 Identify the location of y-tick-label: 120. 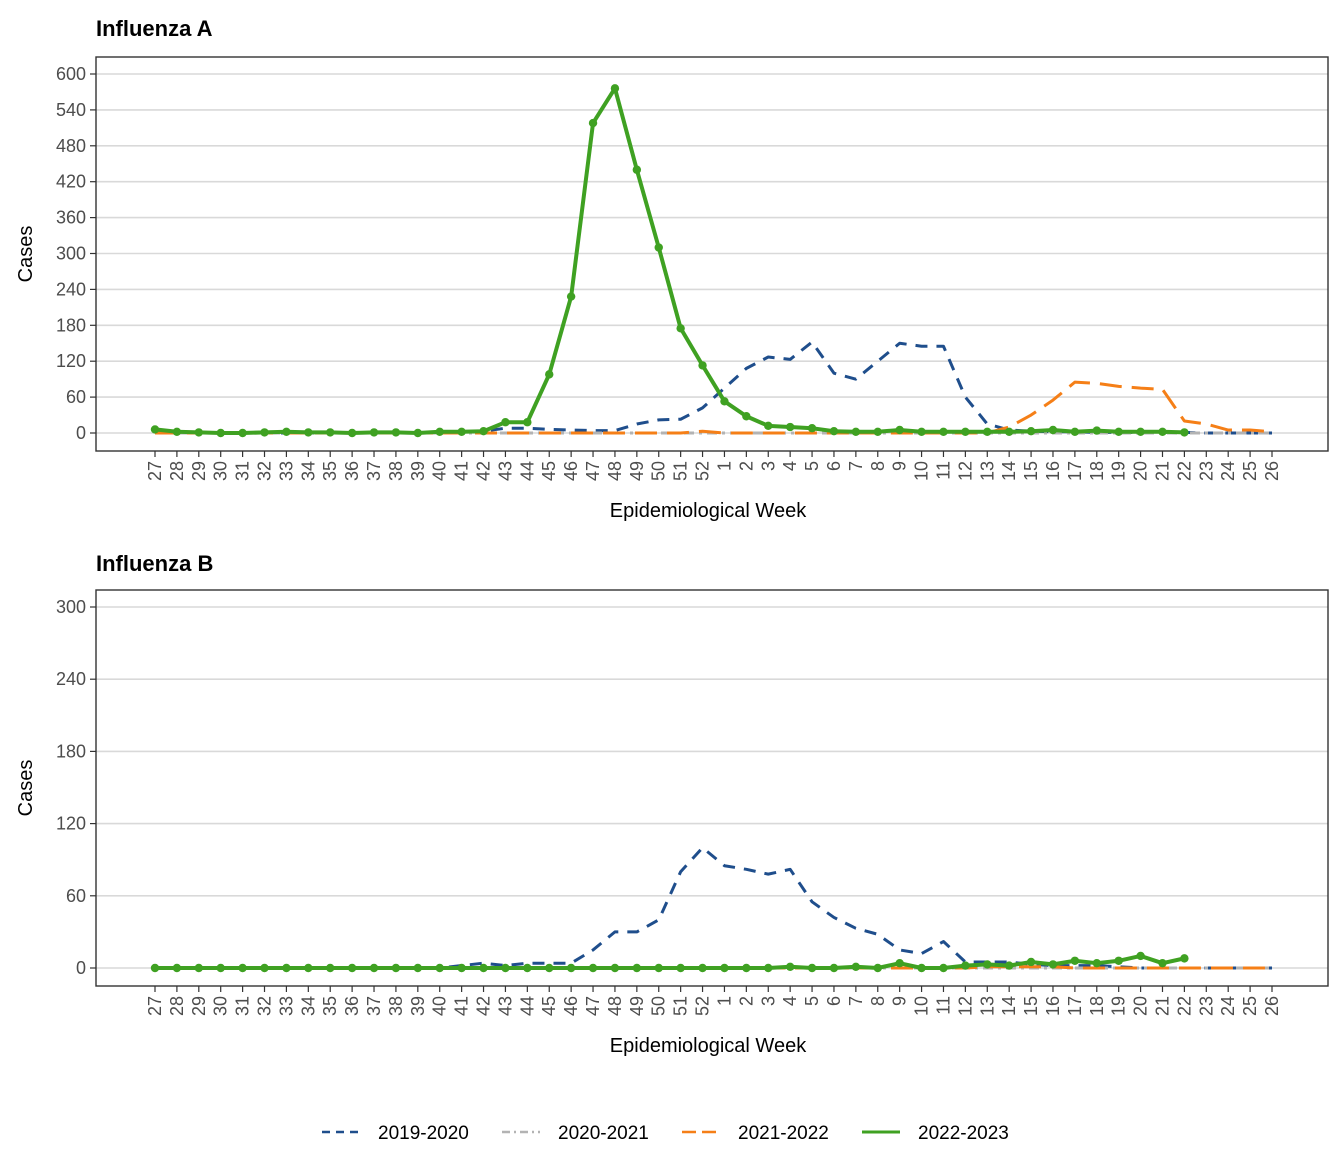
(71, 824).